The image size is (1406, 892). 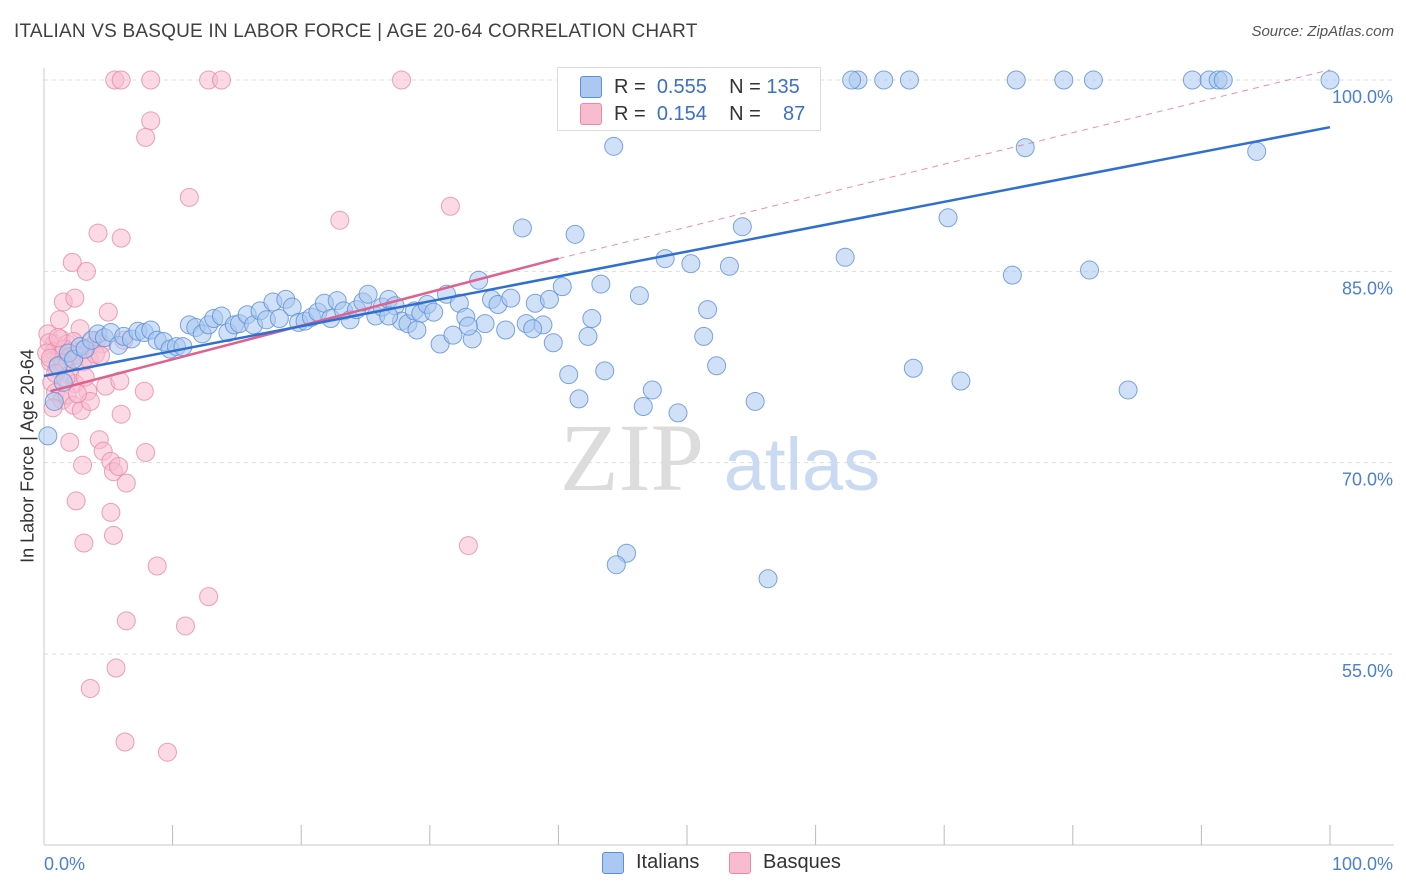 What do you see at coordinates (783, 86) in the screenshot?
I see `n-value: 135` at bounding box center [783, 86].